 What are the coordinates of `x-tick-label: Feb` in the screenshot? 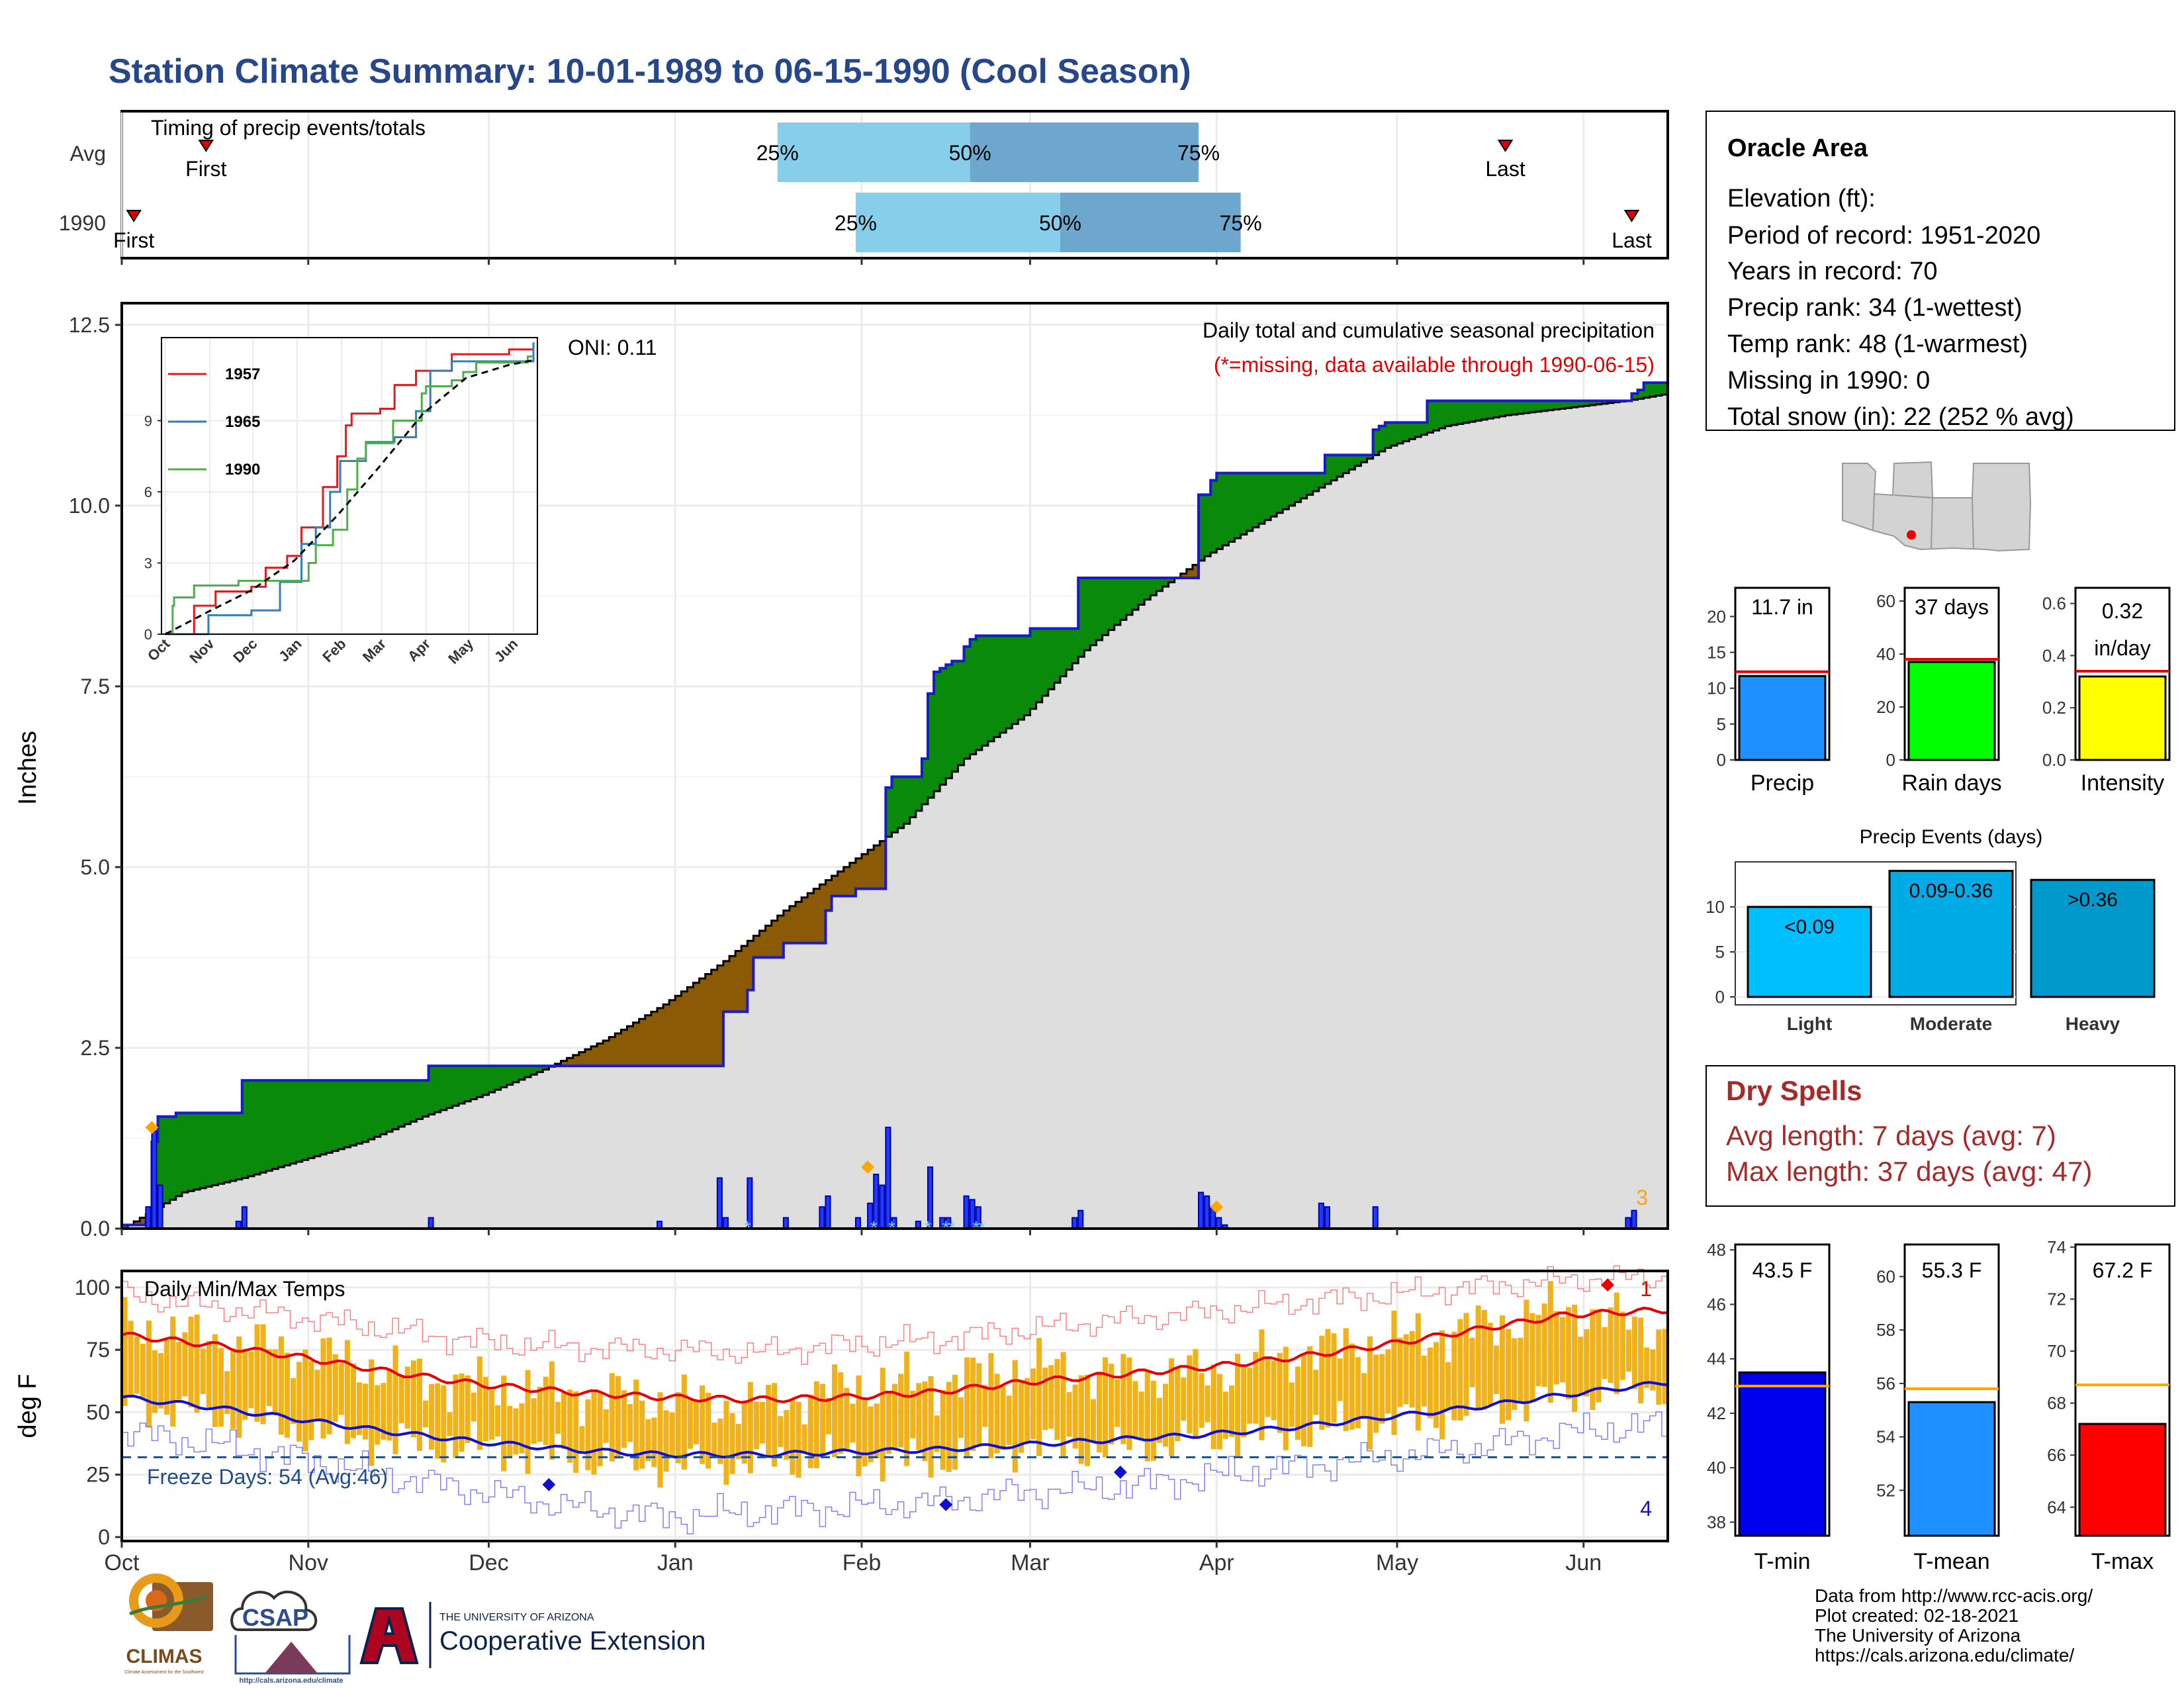 It's located at (862, 1562).